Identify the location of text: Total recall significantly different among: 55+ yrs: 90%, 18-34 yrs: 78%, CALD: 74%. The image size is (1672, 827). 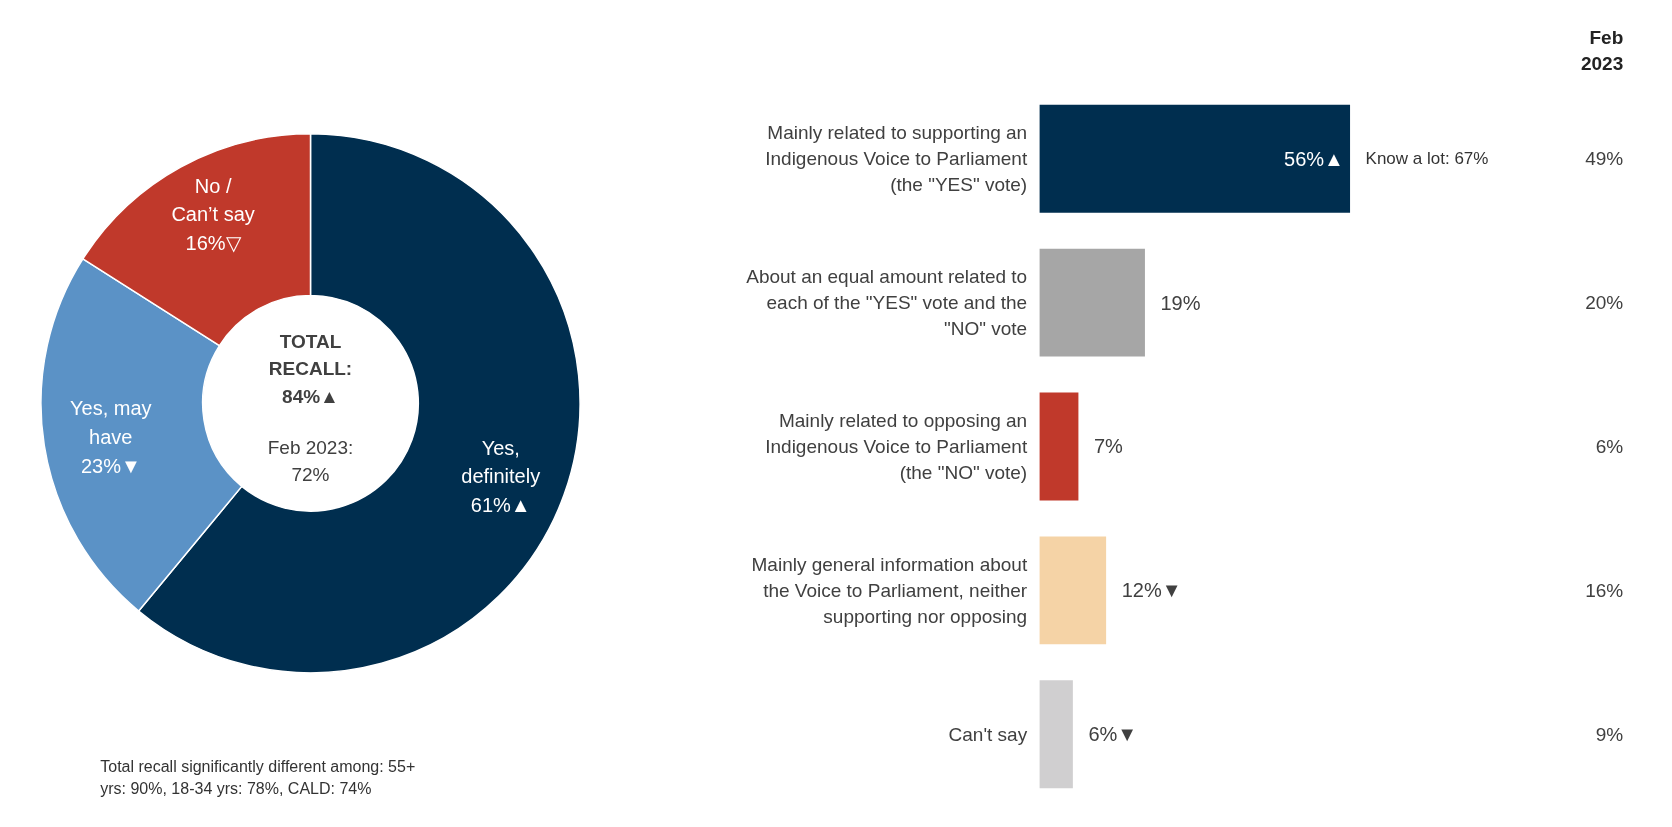
(258, 777).